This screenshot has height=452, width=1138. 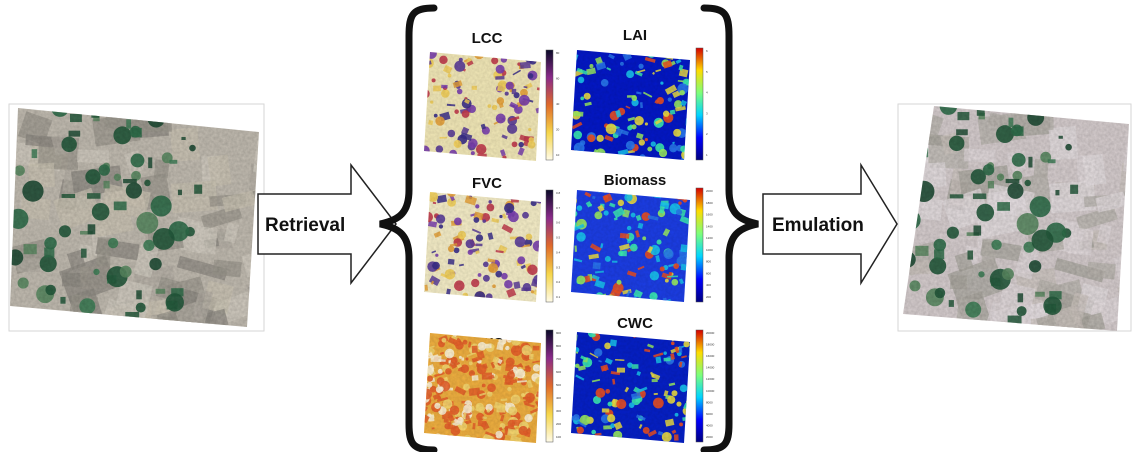 I want to click on map-title-cwc: CWC, so click(x=635, y=323).